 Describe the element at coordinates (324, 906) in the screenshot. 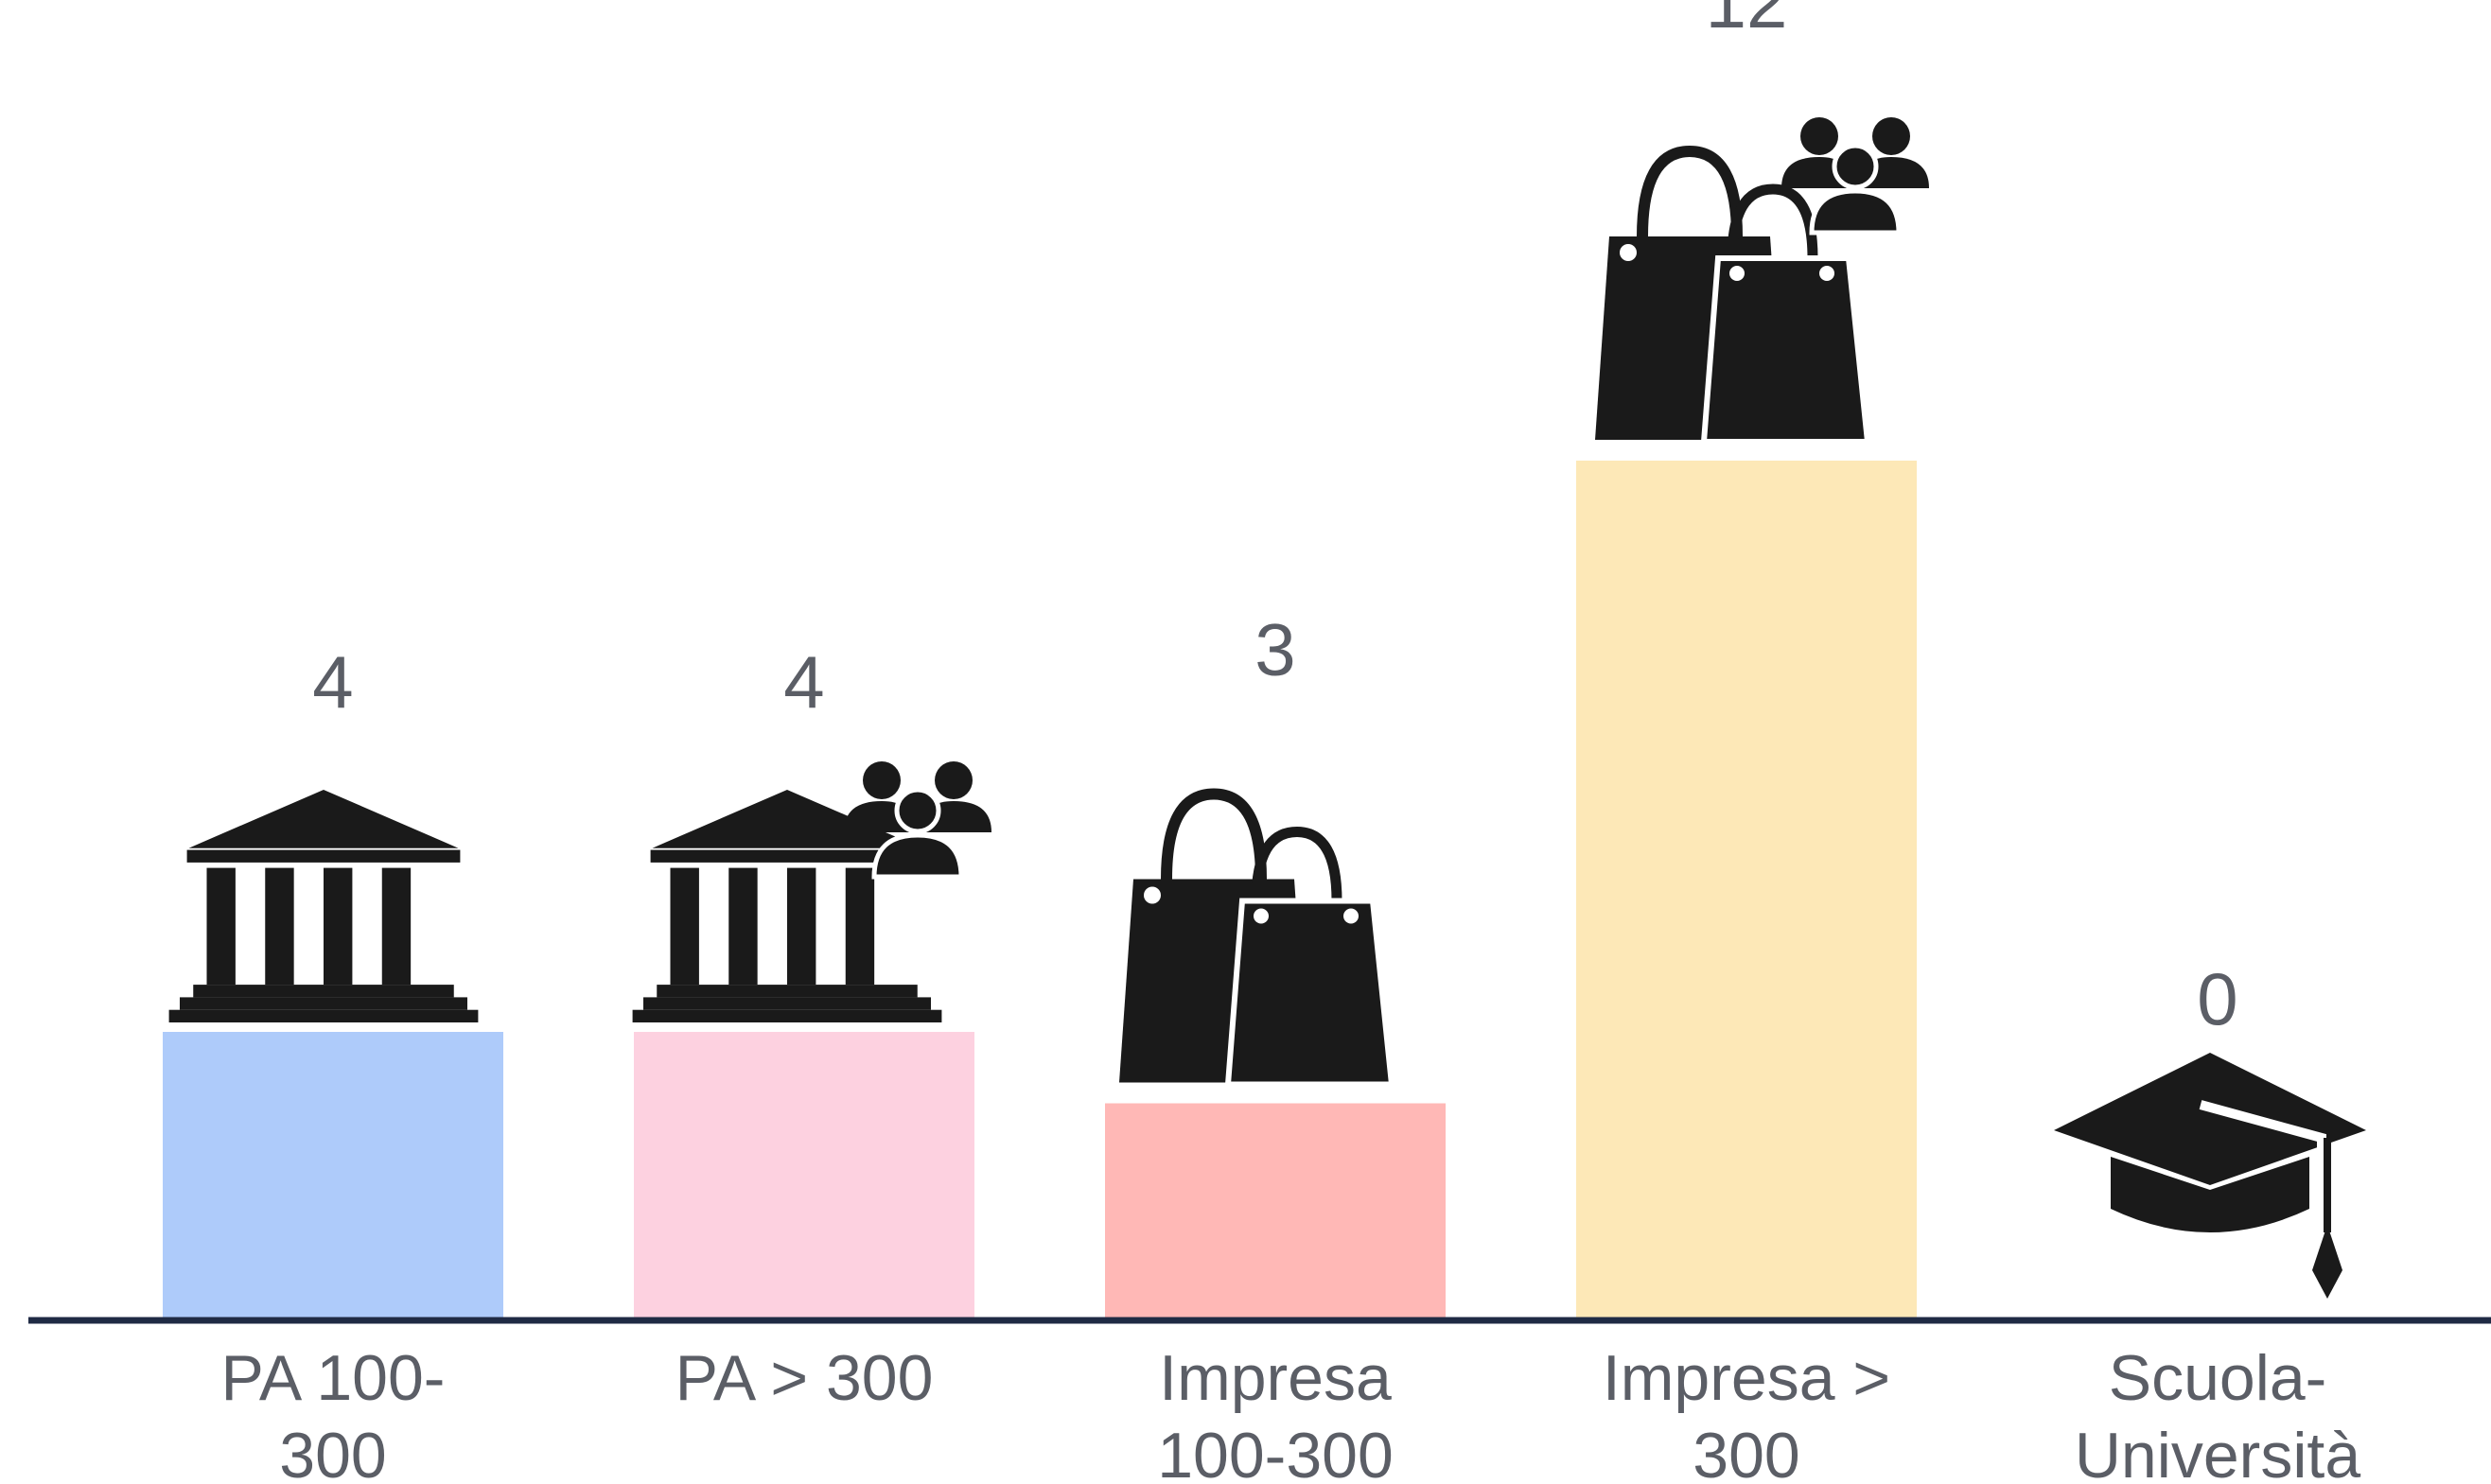

I see `institution-icon` at that location.